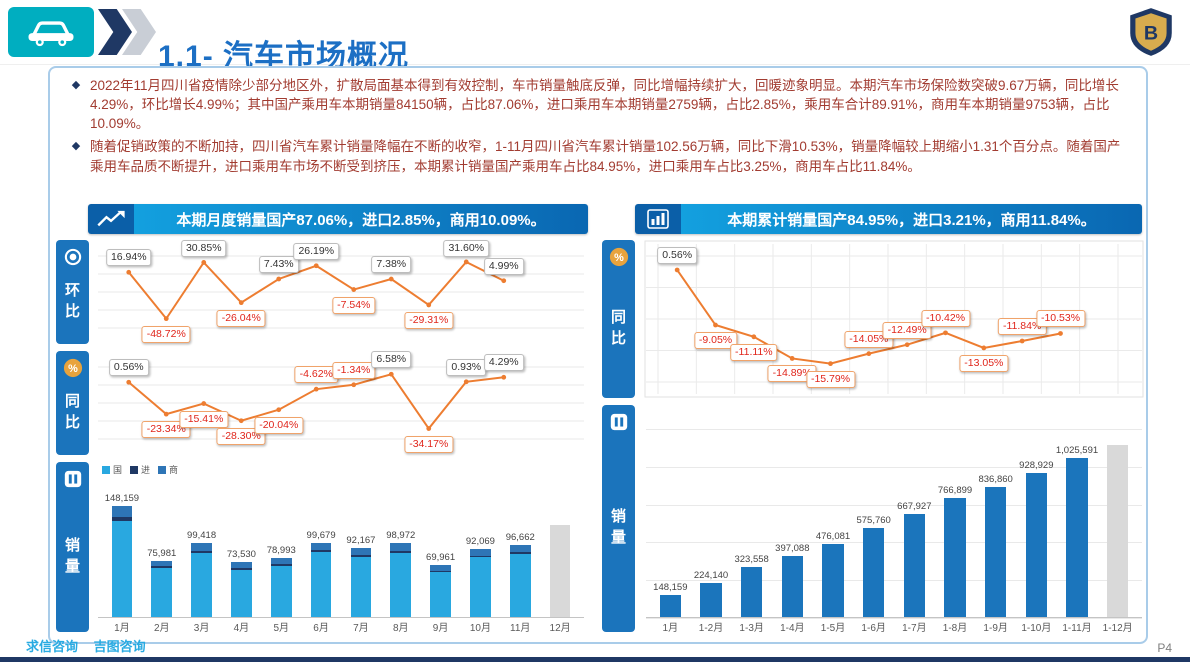  What do you see at coordinates (595, 659) in the screenshot?
I see `footer-divider` at bounding box center [595, 659].